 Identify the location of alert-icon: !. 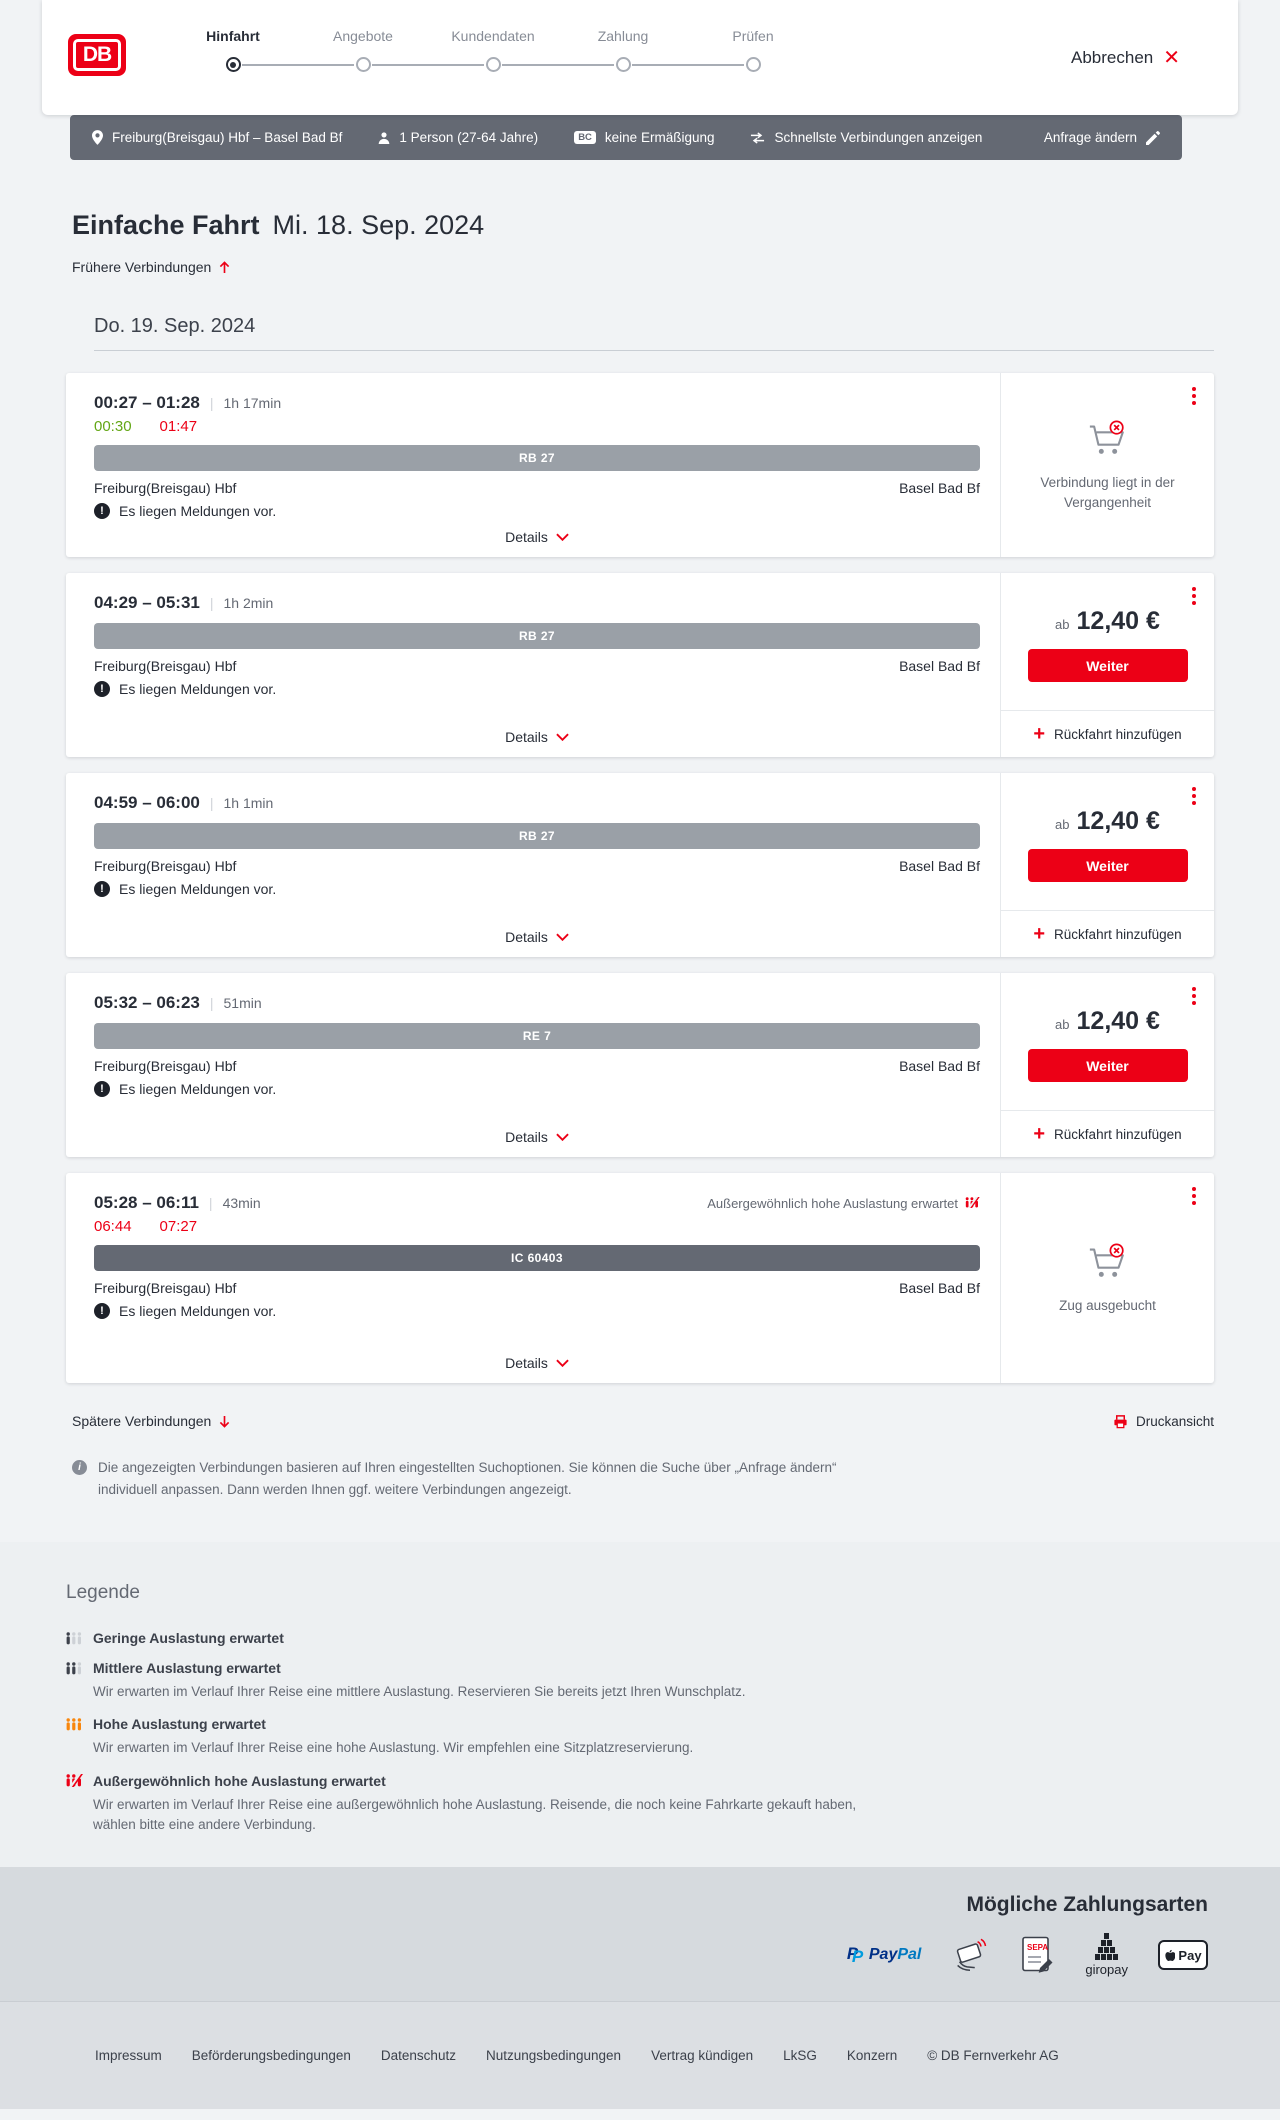
(102, 689).